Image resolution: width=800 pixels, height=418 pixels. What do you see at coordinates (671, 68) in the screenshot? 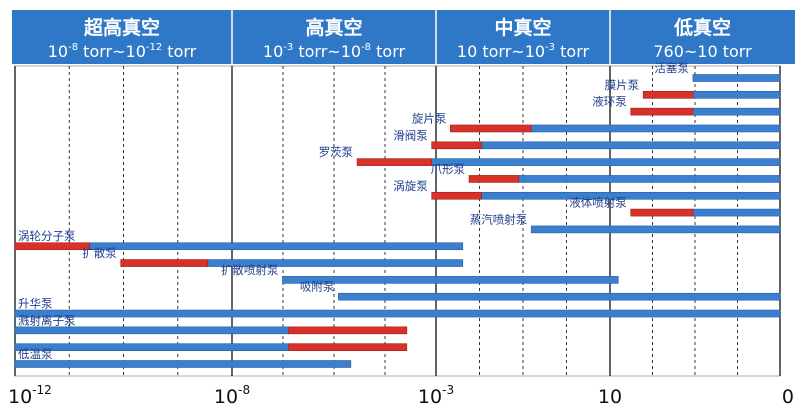
I see `pump-label: 活塞泵` at bounding box center [671, 68].